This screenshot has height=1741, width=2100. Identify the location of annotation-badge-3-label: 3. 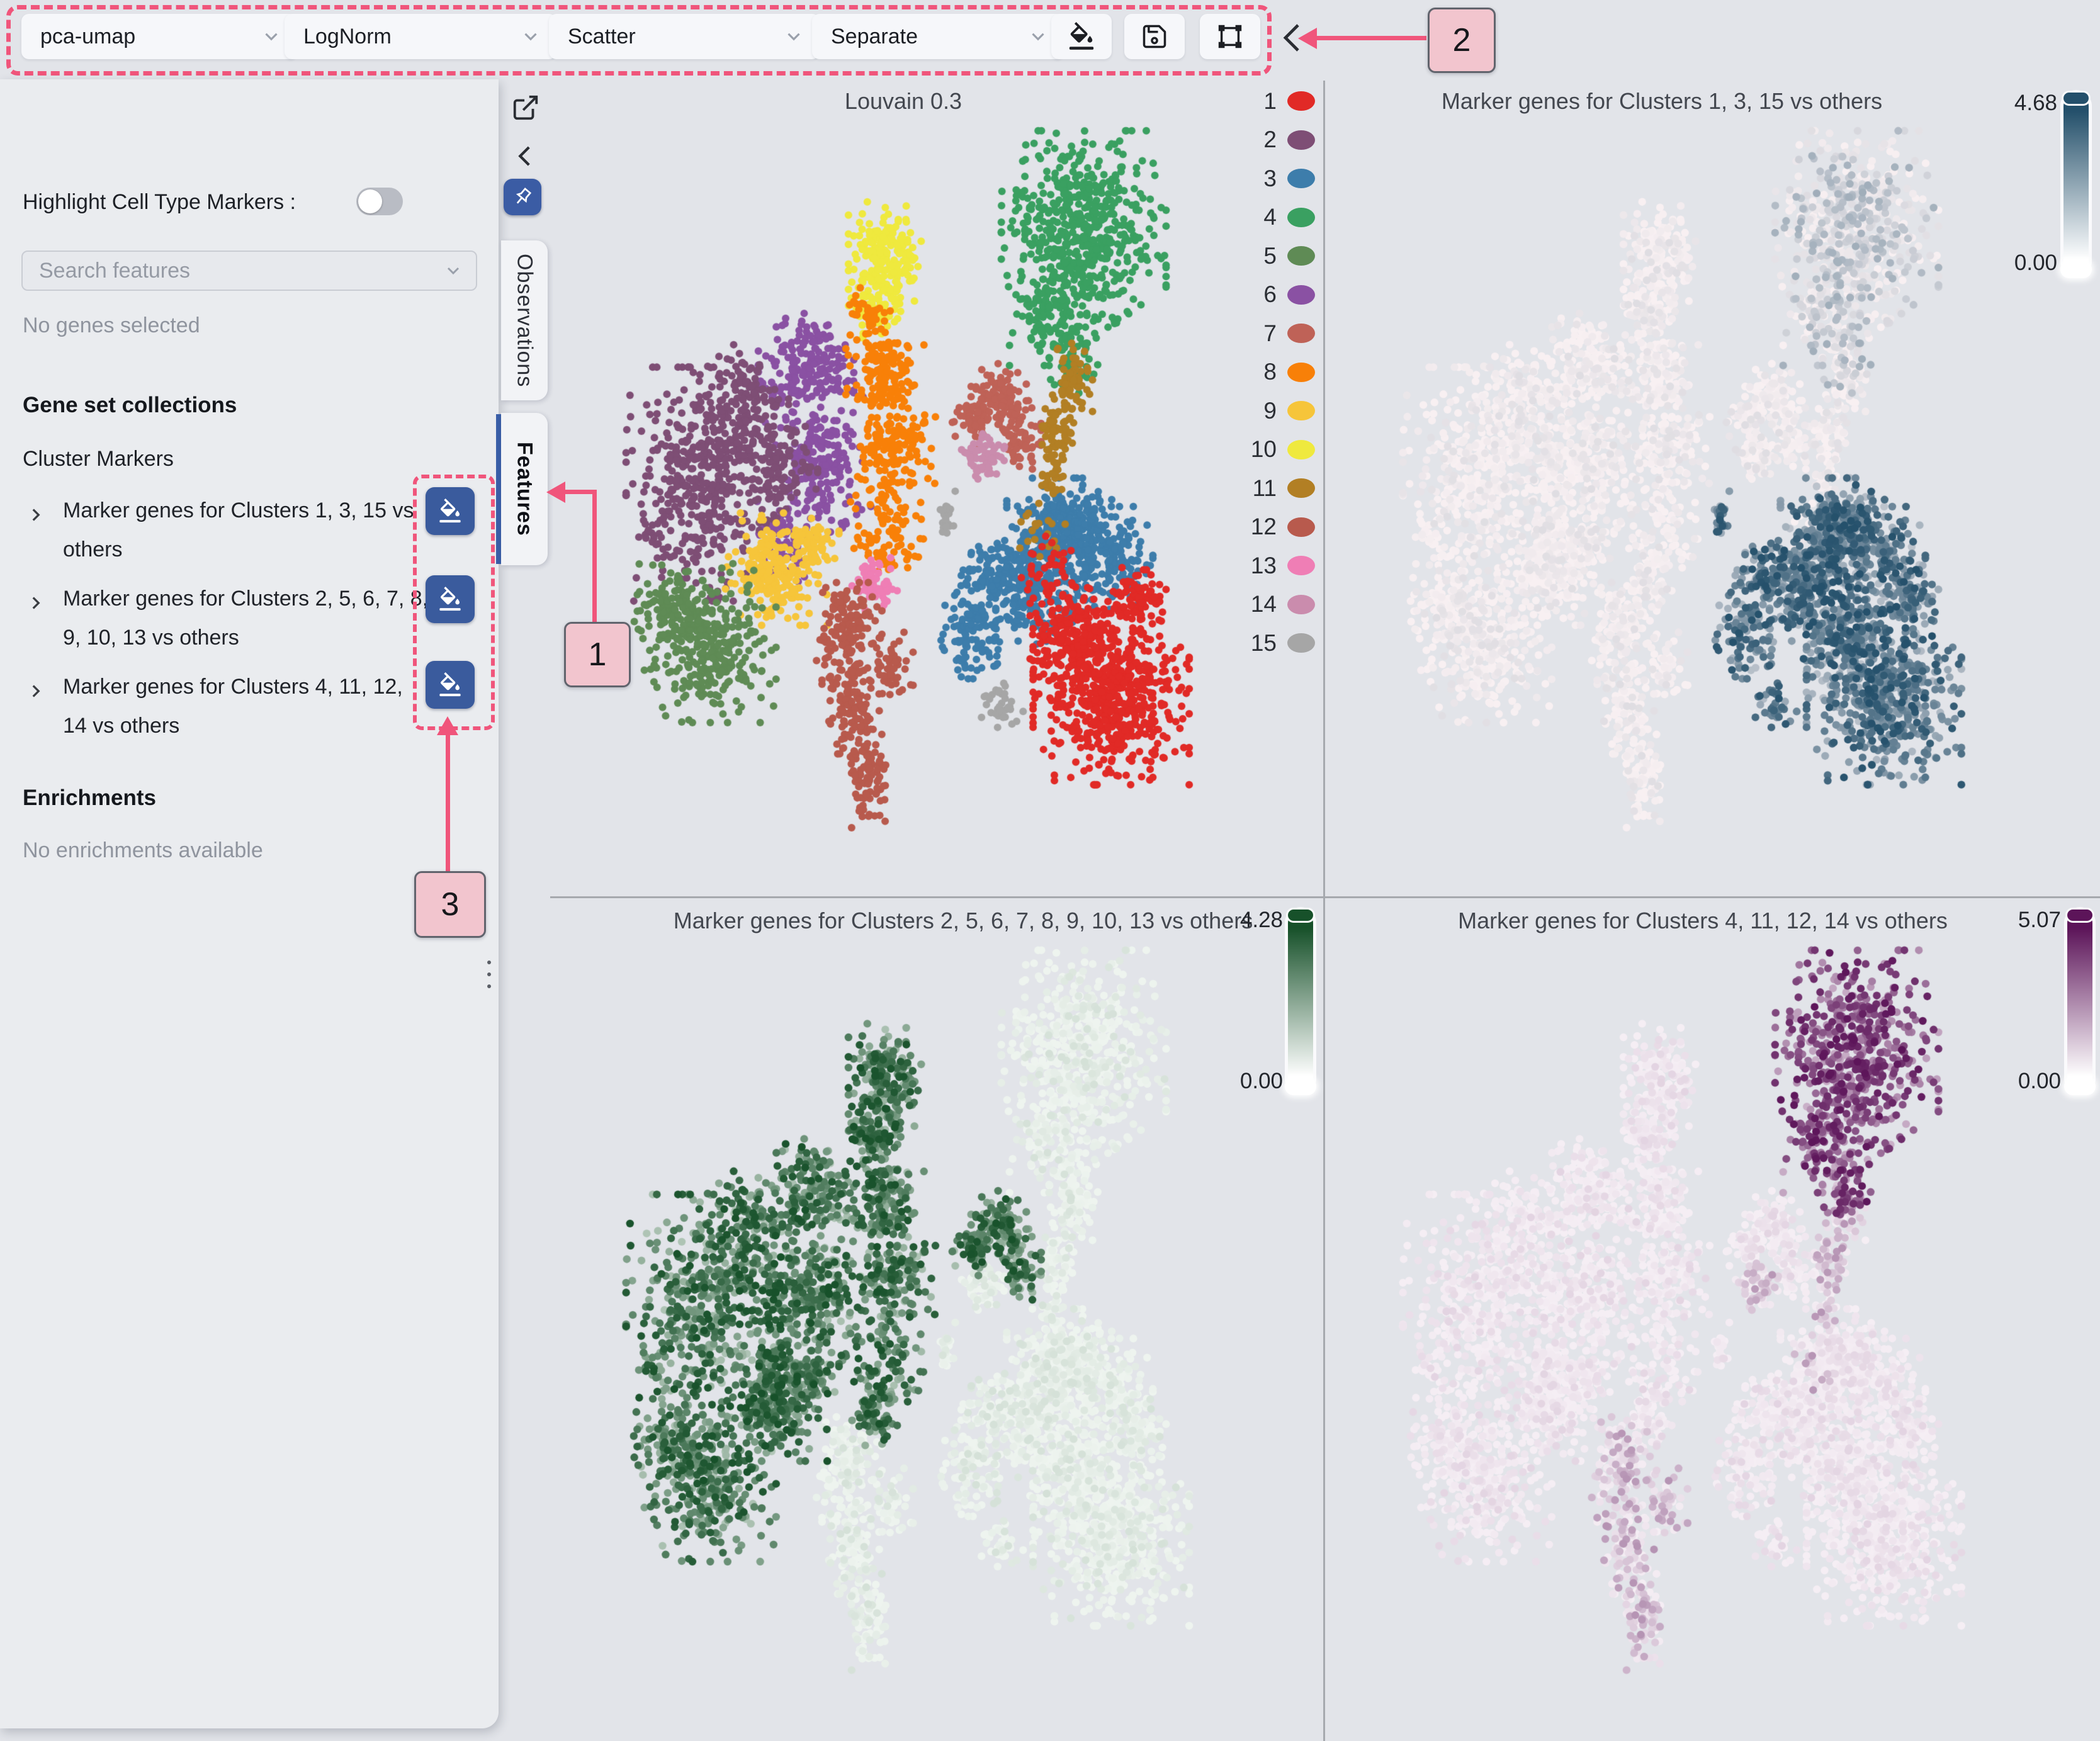
(450, 904).